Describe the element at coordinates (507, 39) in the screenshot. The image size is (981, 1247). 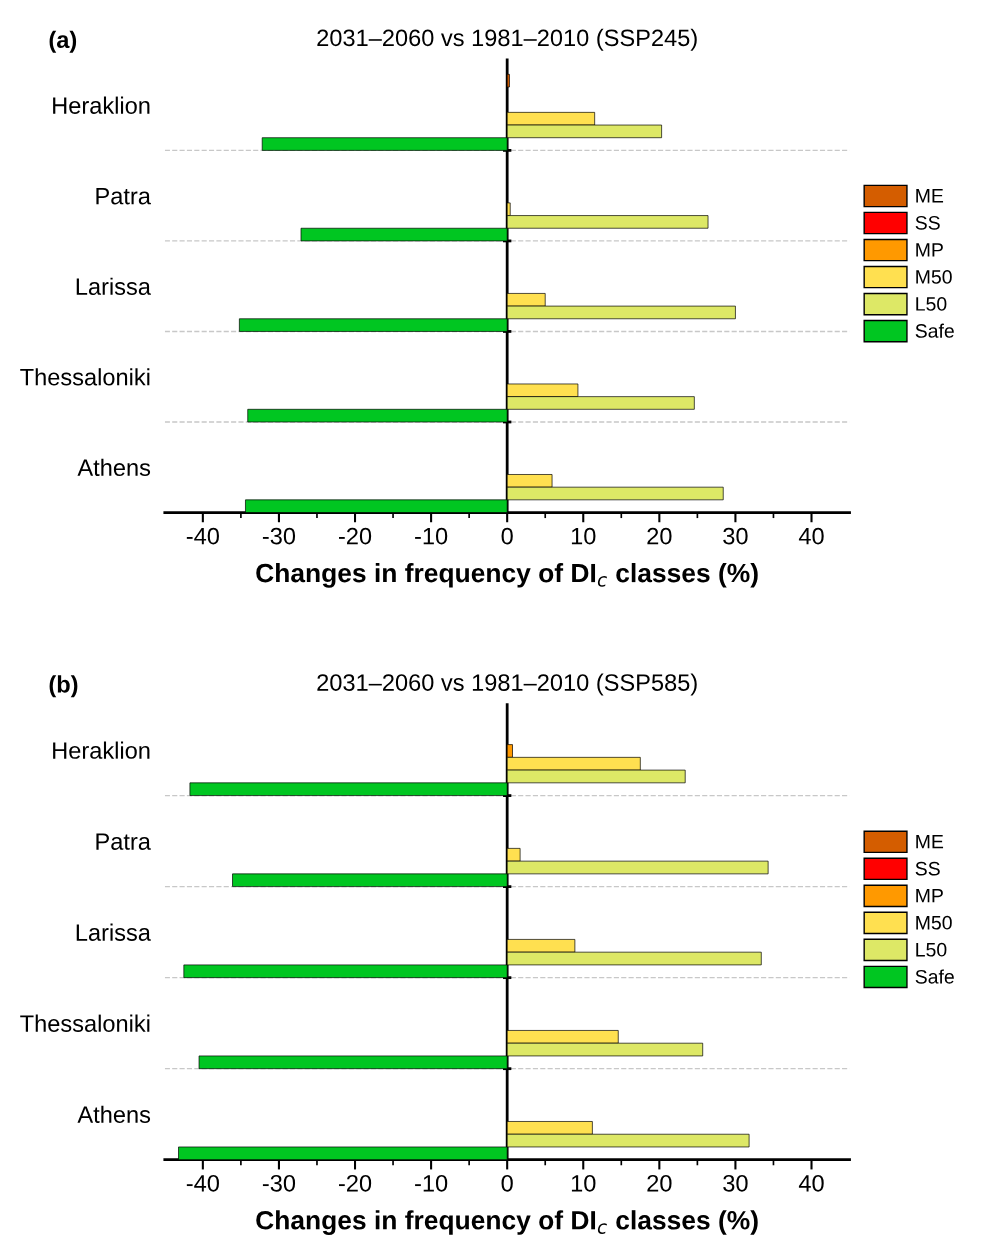
I see `chart-title: 2031–2060 vs 1981–2010 (SSP245)` at that location.